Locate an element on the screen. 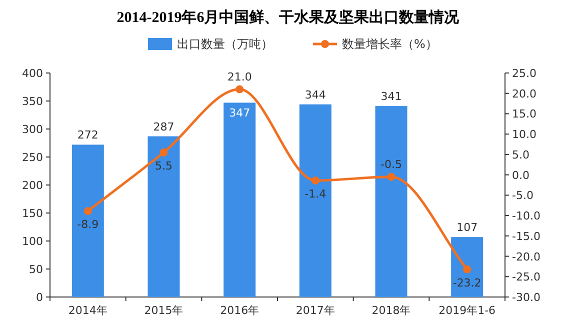 This screenshot has height=327, width=576. x-tick-label: 2018年 is located at coordinates (391, 310).